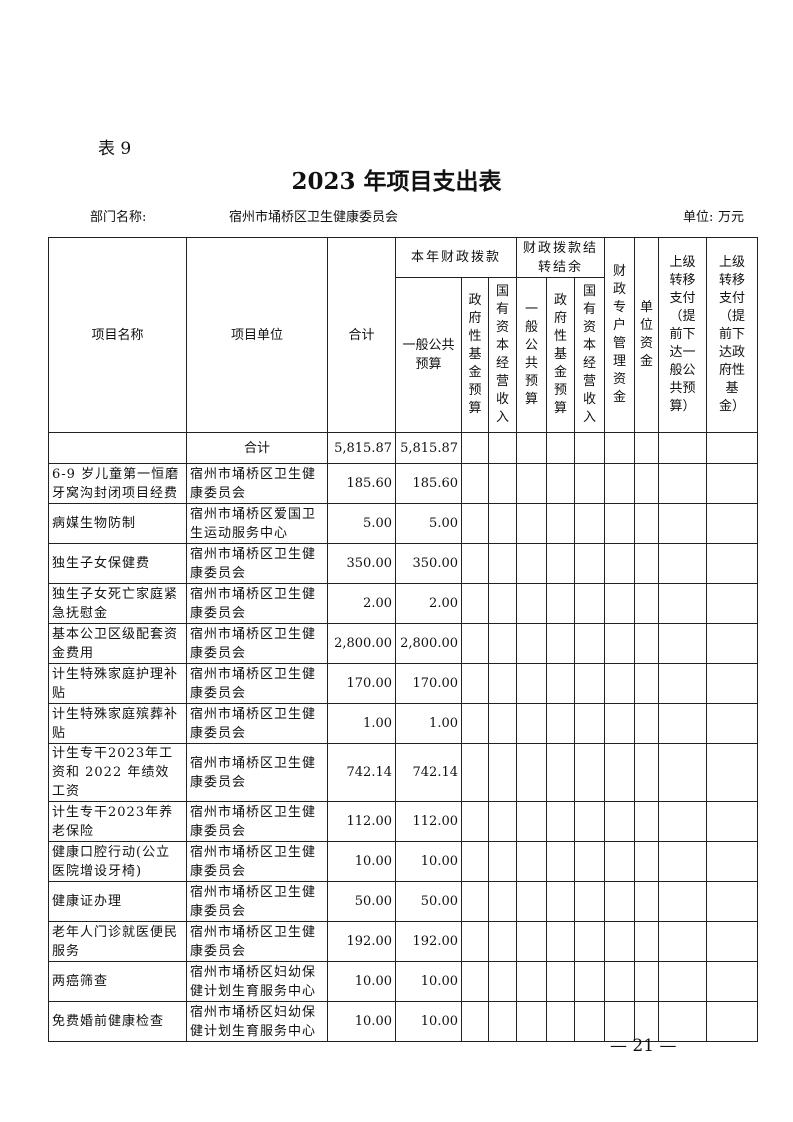 The width and height of the screenshot is (793, 1122). What do you see at coordinates (117, 643) in the screenshot?
I see `project-name: 基本公卫区级配套资金费用` at bounding box center [117, 643].